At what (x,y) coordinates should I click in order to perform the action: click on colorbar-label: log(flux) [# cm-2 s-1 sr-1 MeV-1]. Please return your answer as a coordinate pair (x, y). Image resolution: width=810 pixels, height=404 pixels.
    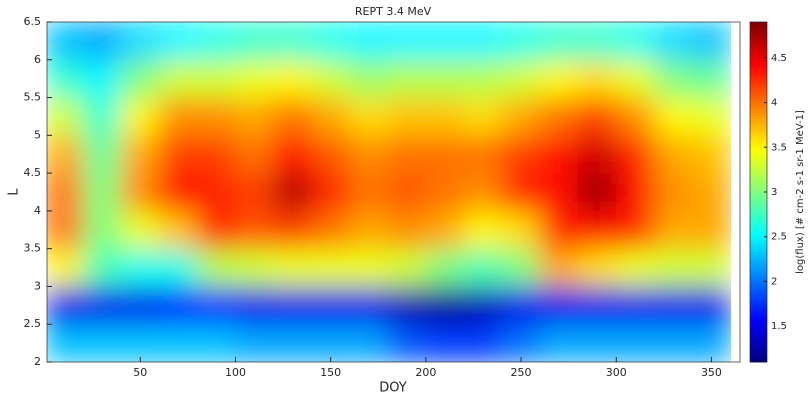
    Looking at the image, I should click on (800, 192).